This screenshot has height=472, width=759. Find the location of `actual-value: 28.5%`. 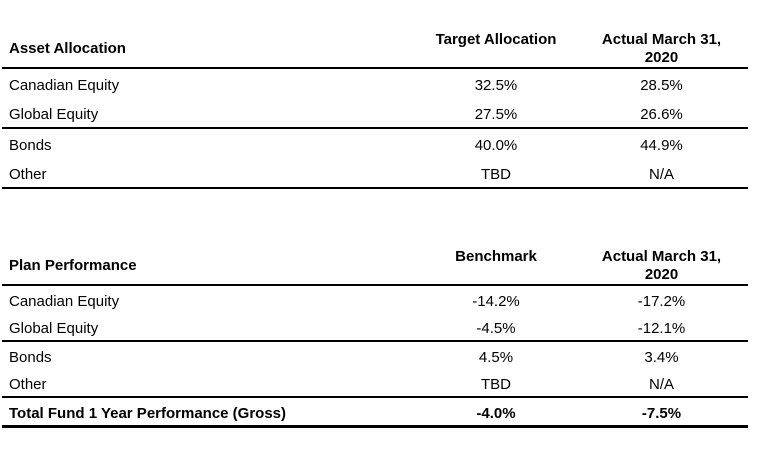

actual-value: 28.5% is located at coordinates (661, 85).